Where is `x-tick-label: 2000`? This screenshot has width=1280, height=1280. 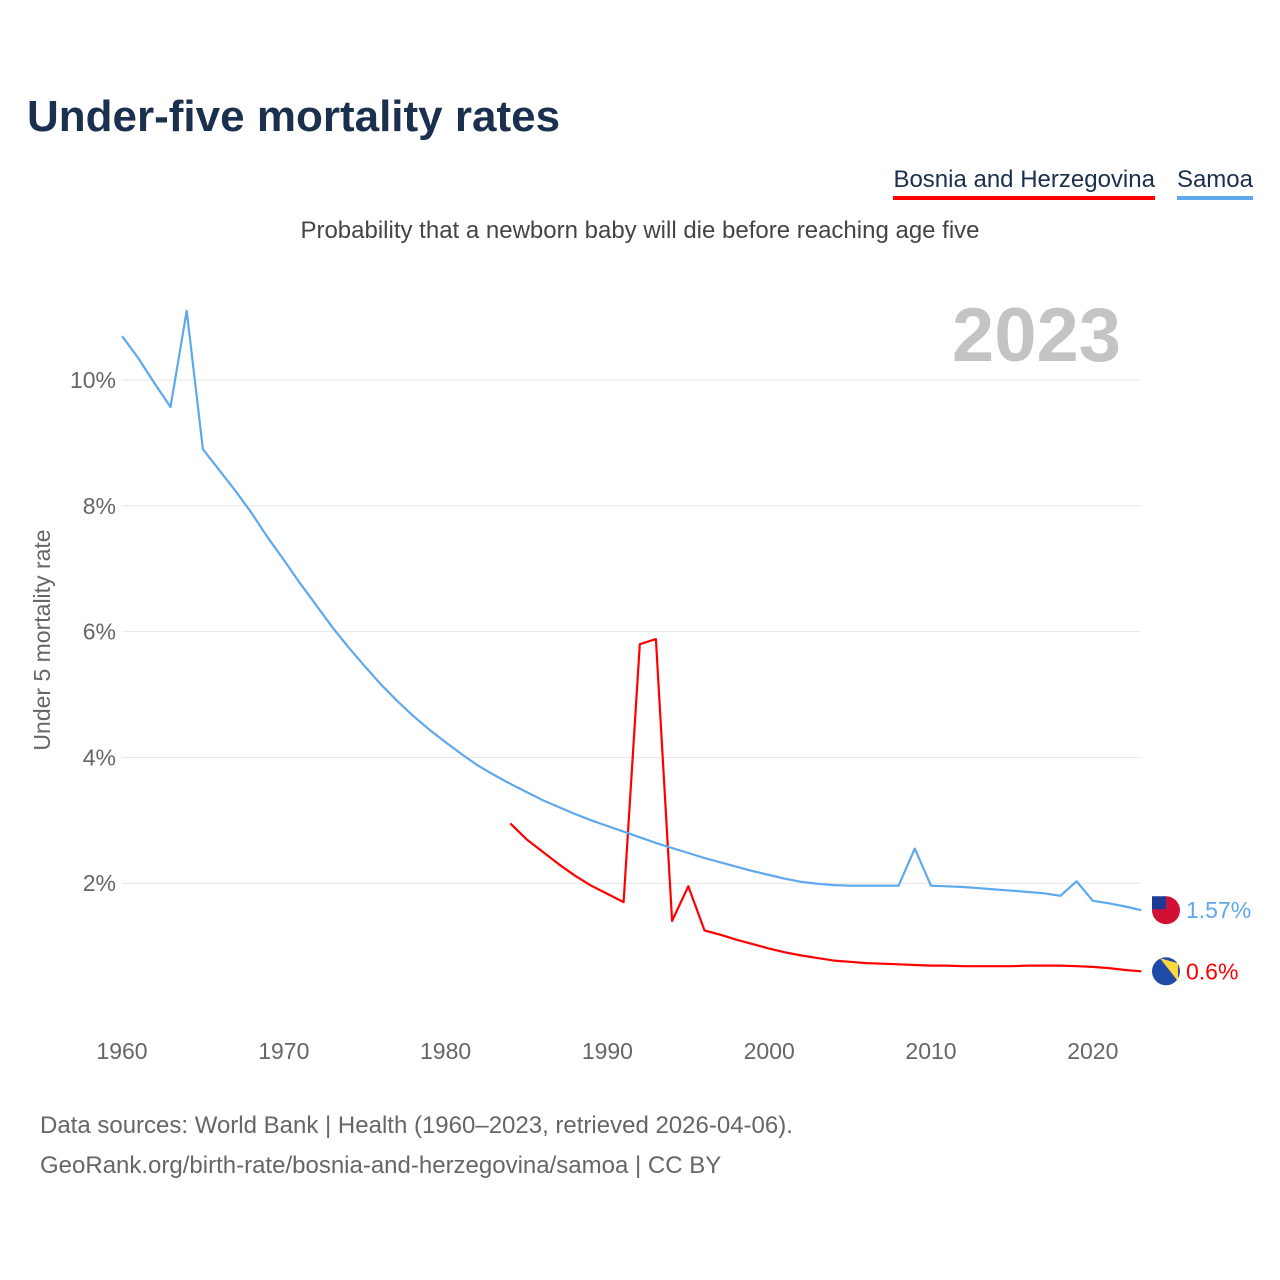
x-tick-label: 2000 is located at coordinates (769, 1051).